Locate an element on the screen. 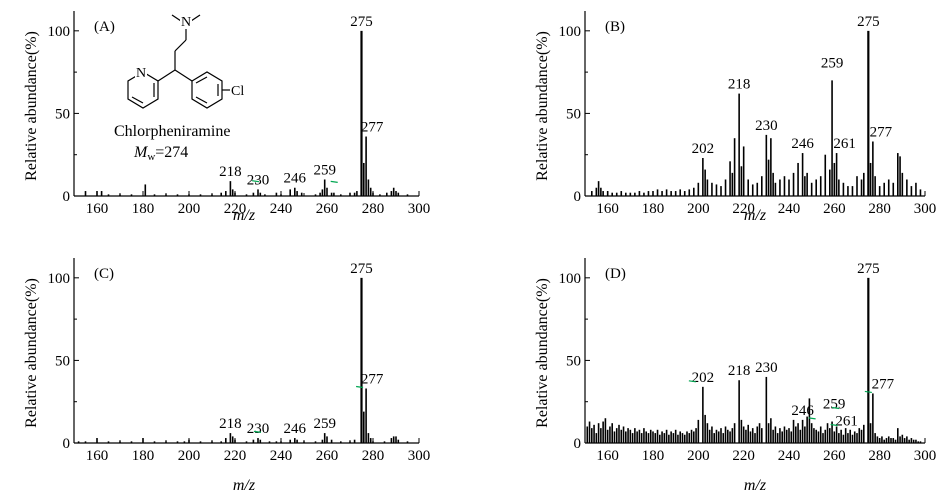 The height and width of the screenshot is (502, 947). panel-d-xlabel: m/z is located at coordinates (755, 485).